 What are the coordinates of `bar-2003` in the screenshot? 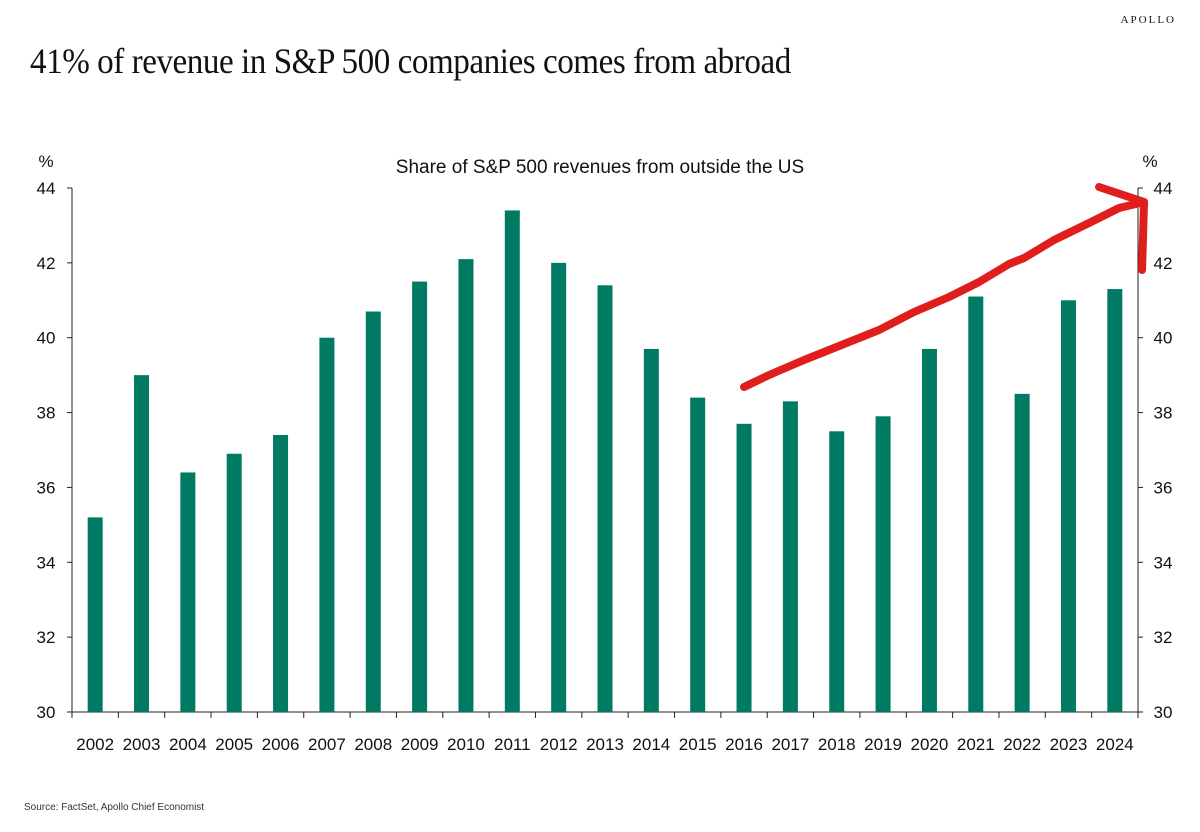 It's located at (142, 543).